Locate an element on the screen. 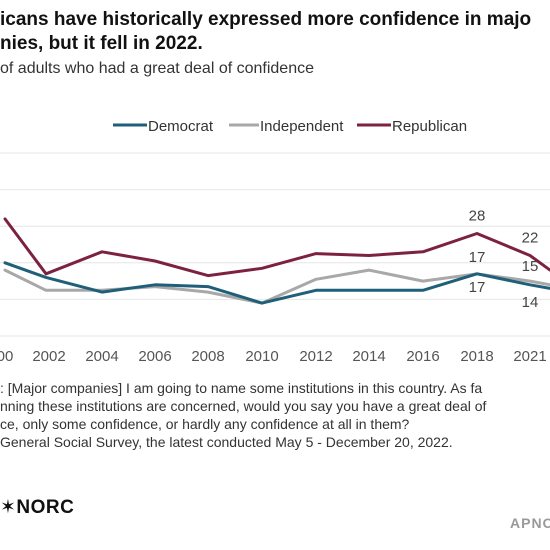 This screenshot has height=550, width=550. data-label: 28 is located at coordinates (477, 216).